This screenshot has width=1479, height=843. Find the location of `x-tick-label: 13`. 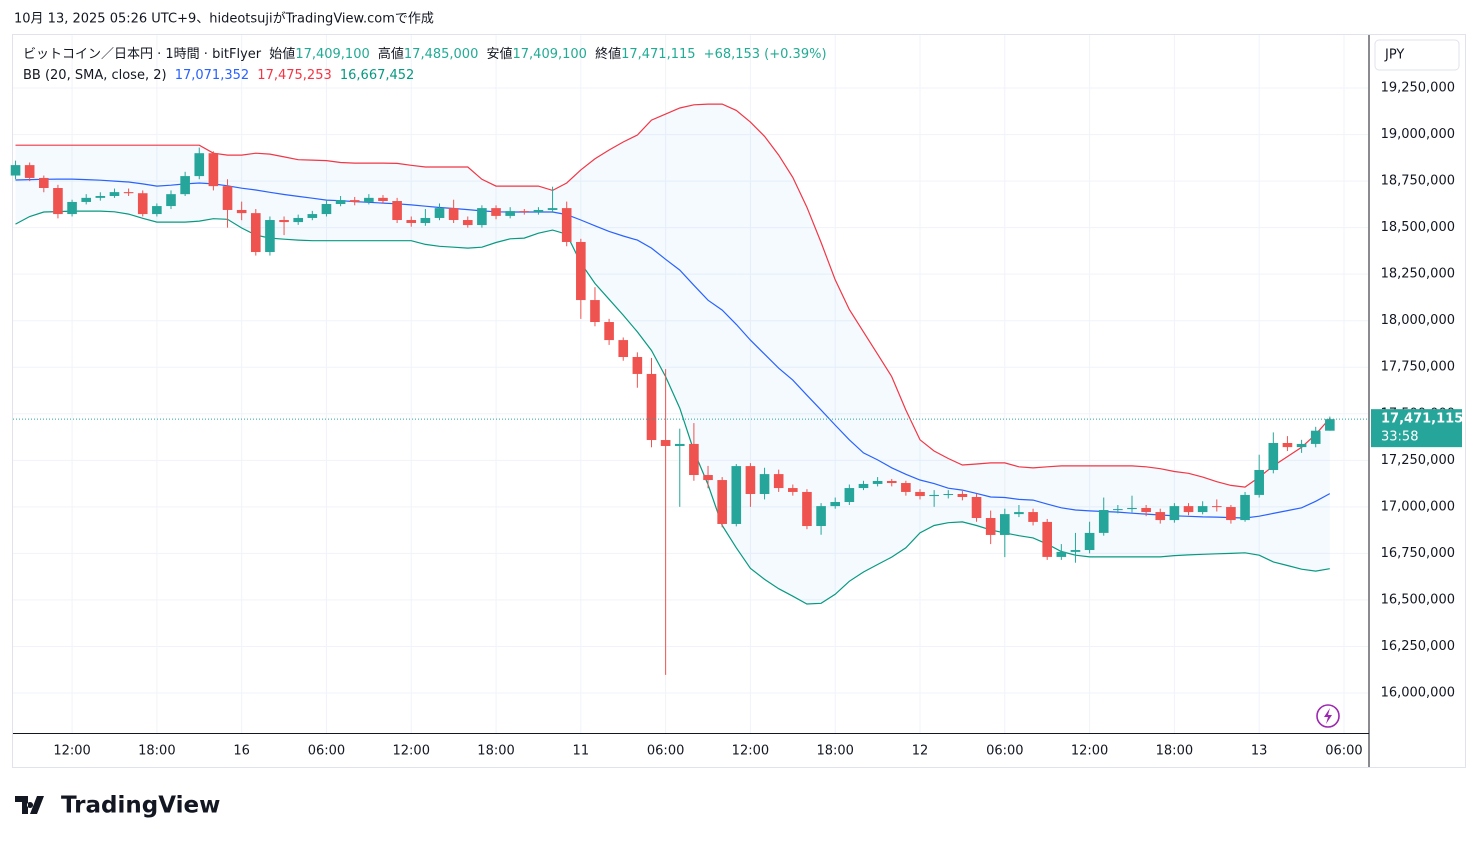

x-tick-label: 13 is located at coordinates (1259, 751).